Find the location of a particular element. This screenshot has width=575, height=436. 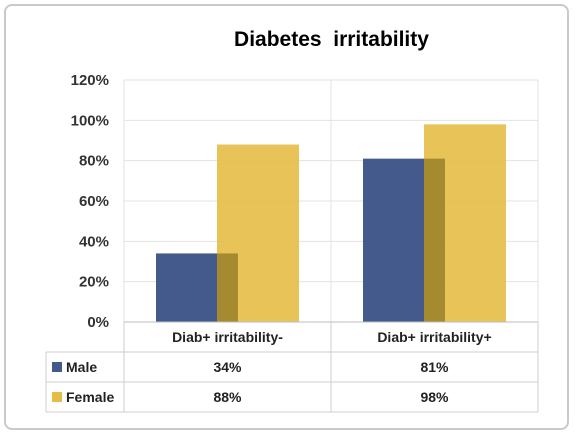

y-tick-label: 0% is located at coordinates (98, 322).